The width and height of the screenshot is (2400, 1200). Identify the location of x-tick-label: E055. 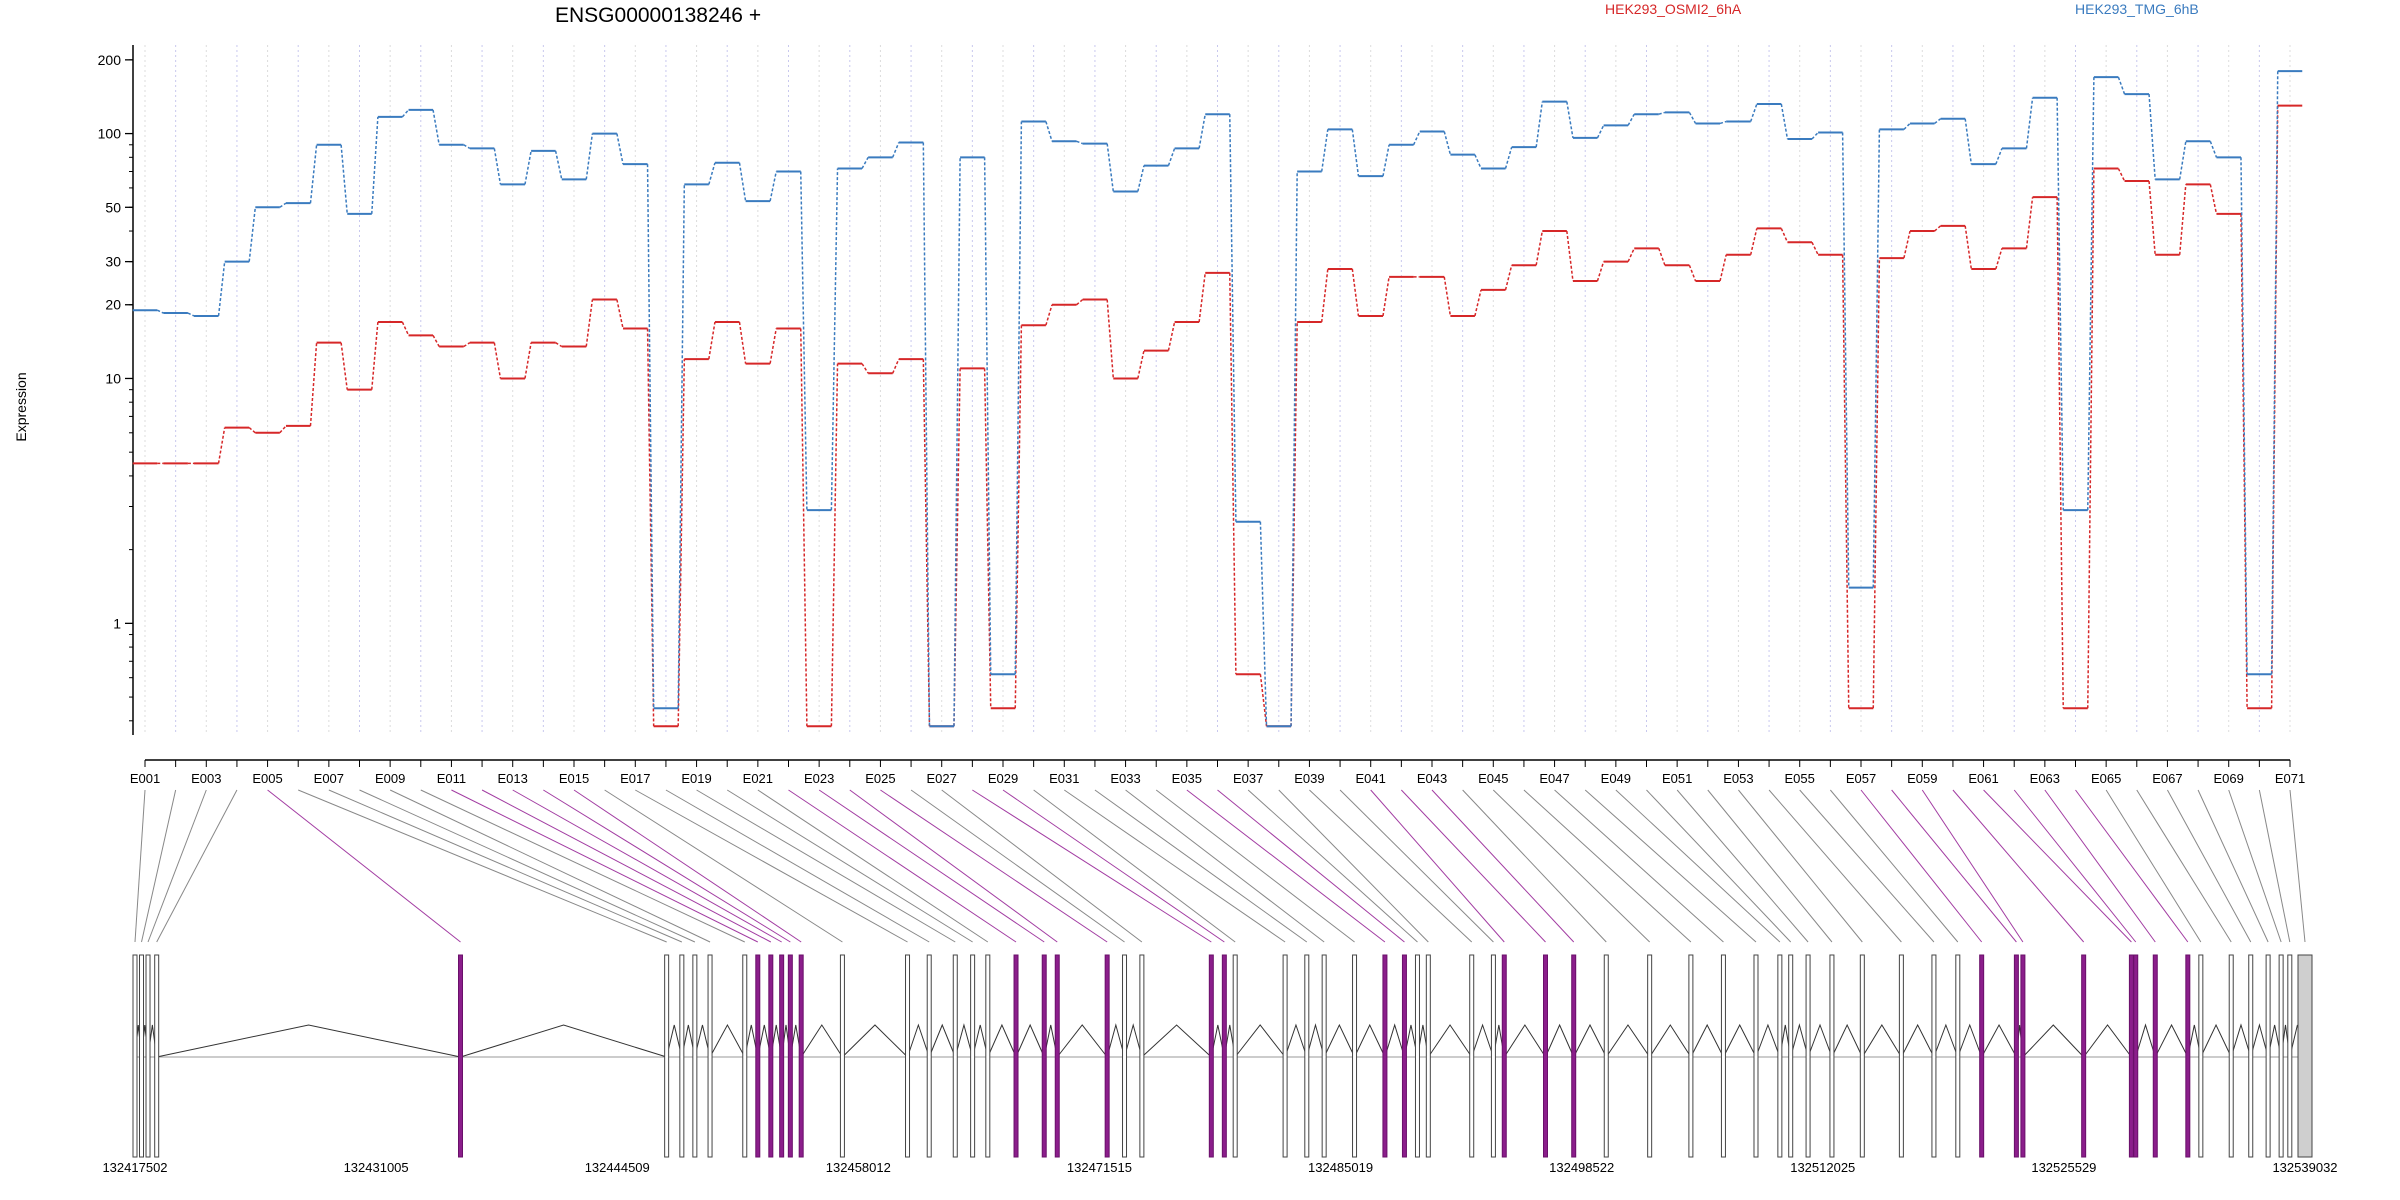
(1800, 778).